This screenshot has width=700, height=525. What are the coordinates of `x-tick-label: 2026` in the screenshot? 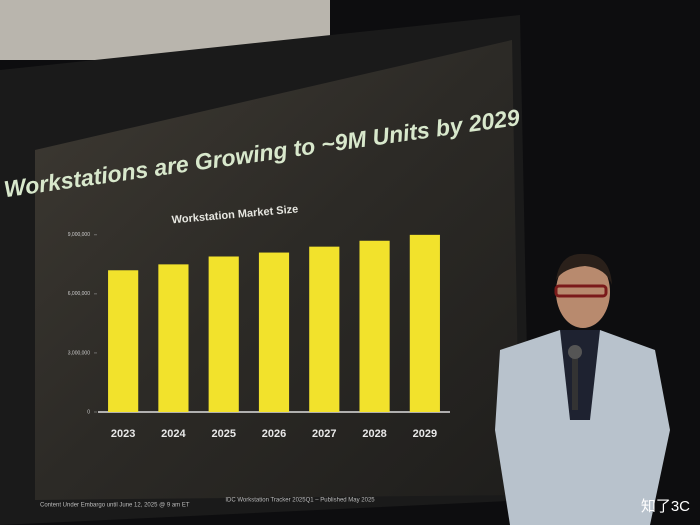 It's located at (274, 434).